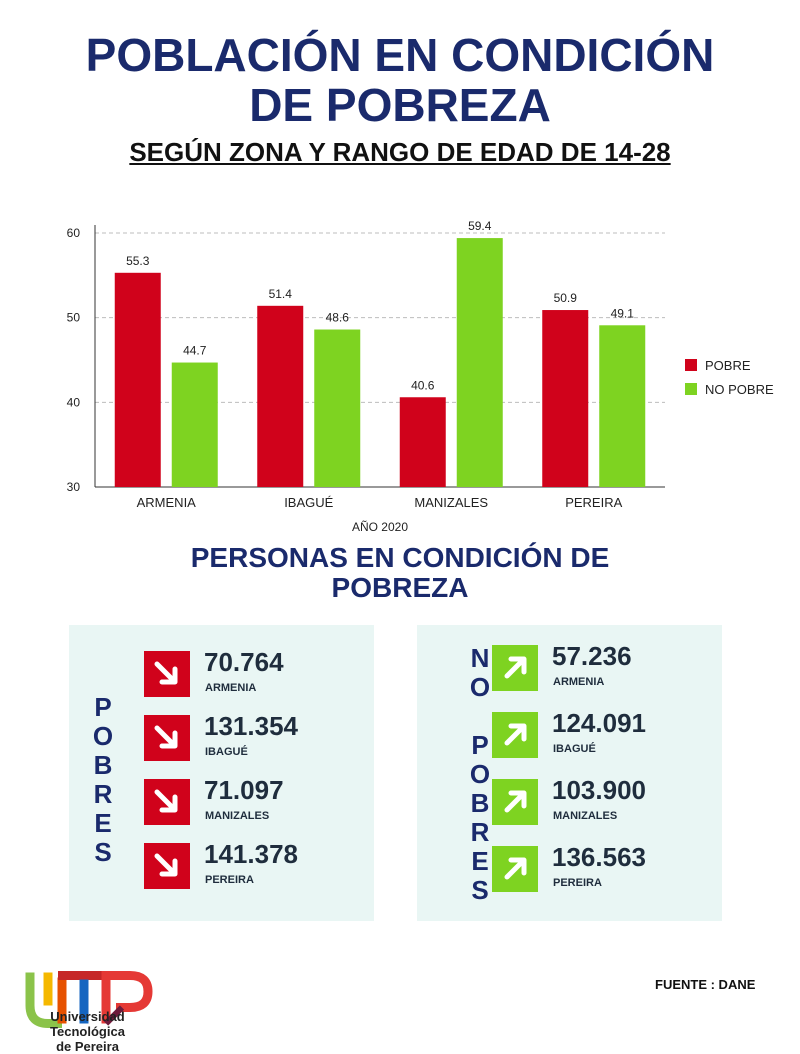 The width and height of the screenshot is (800, 1054). Describe the element at coordinates (74, 402) in the screenshot. I see `y-tick-label: 40` at that location.